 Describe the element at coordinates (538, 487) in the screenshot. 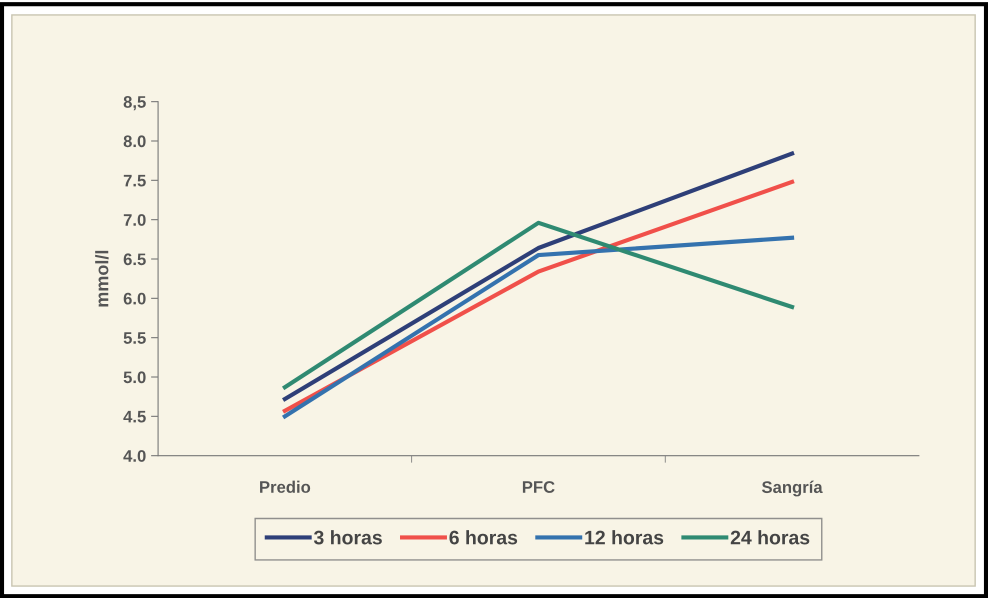

I see `x-tick-label: PFC` at that location.